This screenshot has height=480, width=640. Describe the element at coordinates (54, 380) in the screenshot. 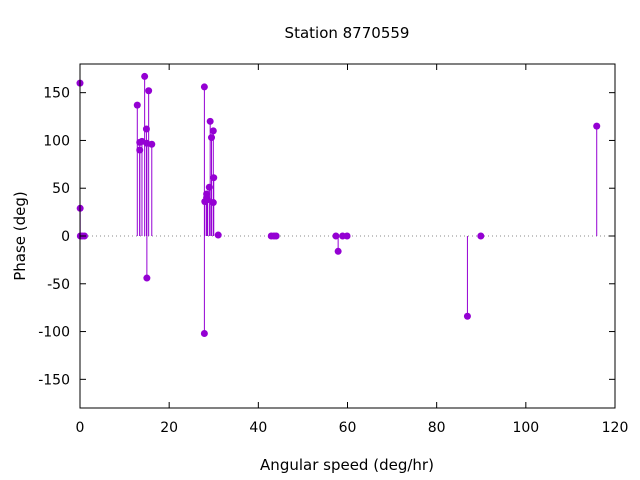

I see `y-tick-label--150: -150` at that location.